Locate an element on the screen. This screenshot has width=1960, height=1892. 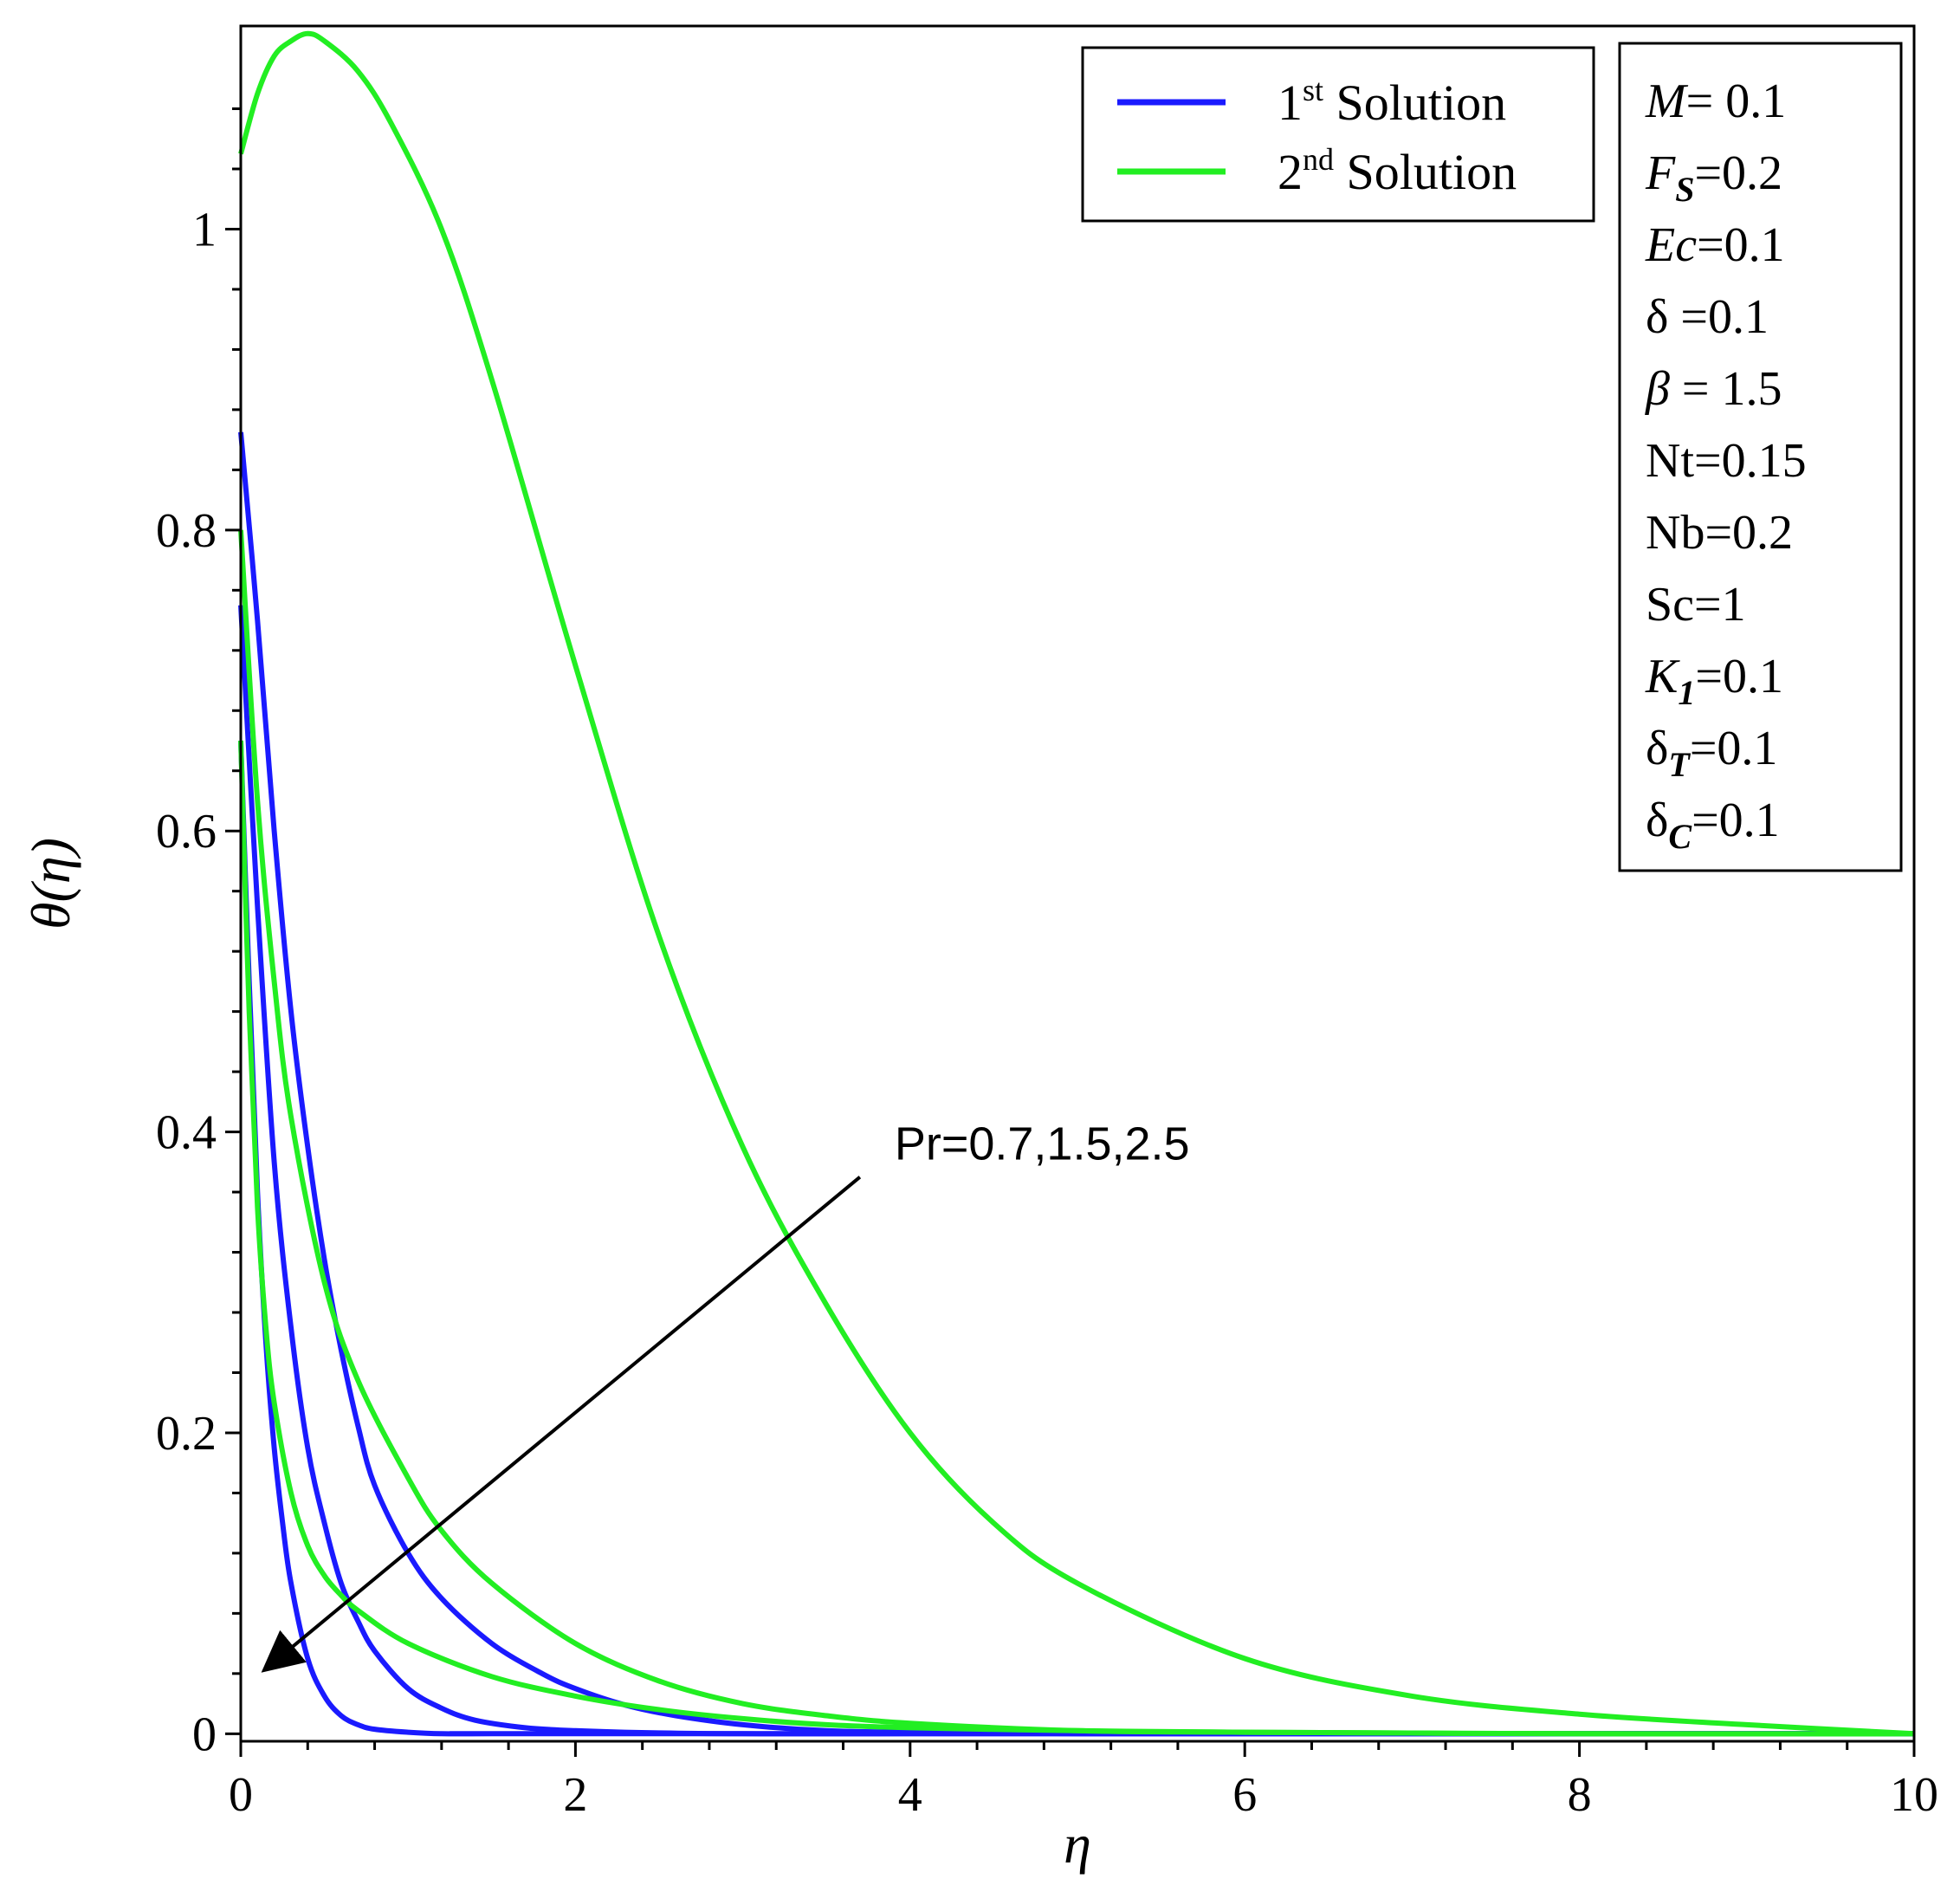
parameter-line: δT=0.1 is located at coordinates (1712, 753).